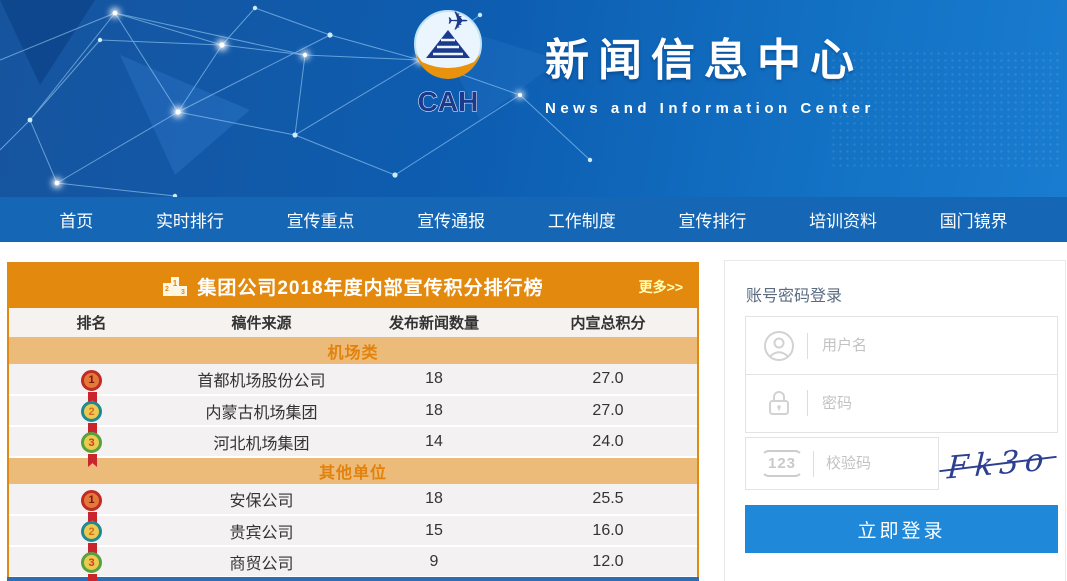  I want to click on captcha-input, so click(871, 463).